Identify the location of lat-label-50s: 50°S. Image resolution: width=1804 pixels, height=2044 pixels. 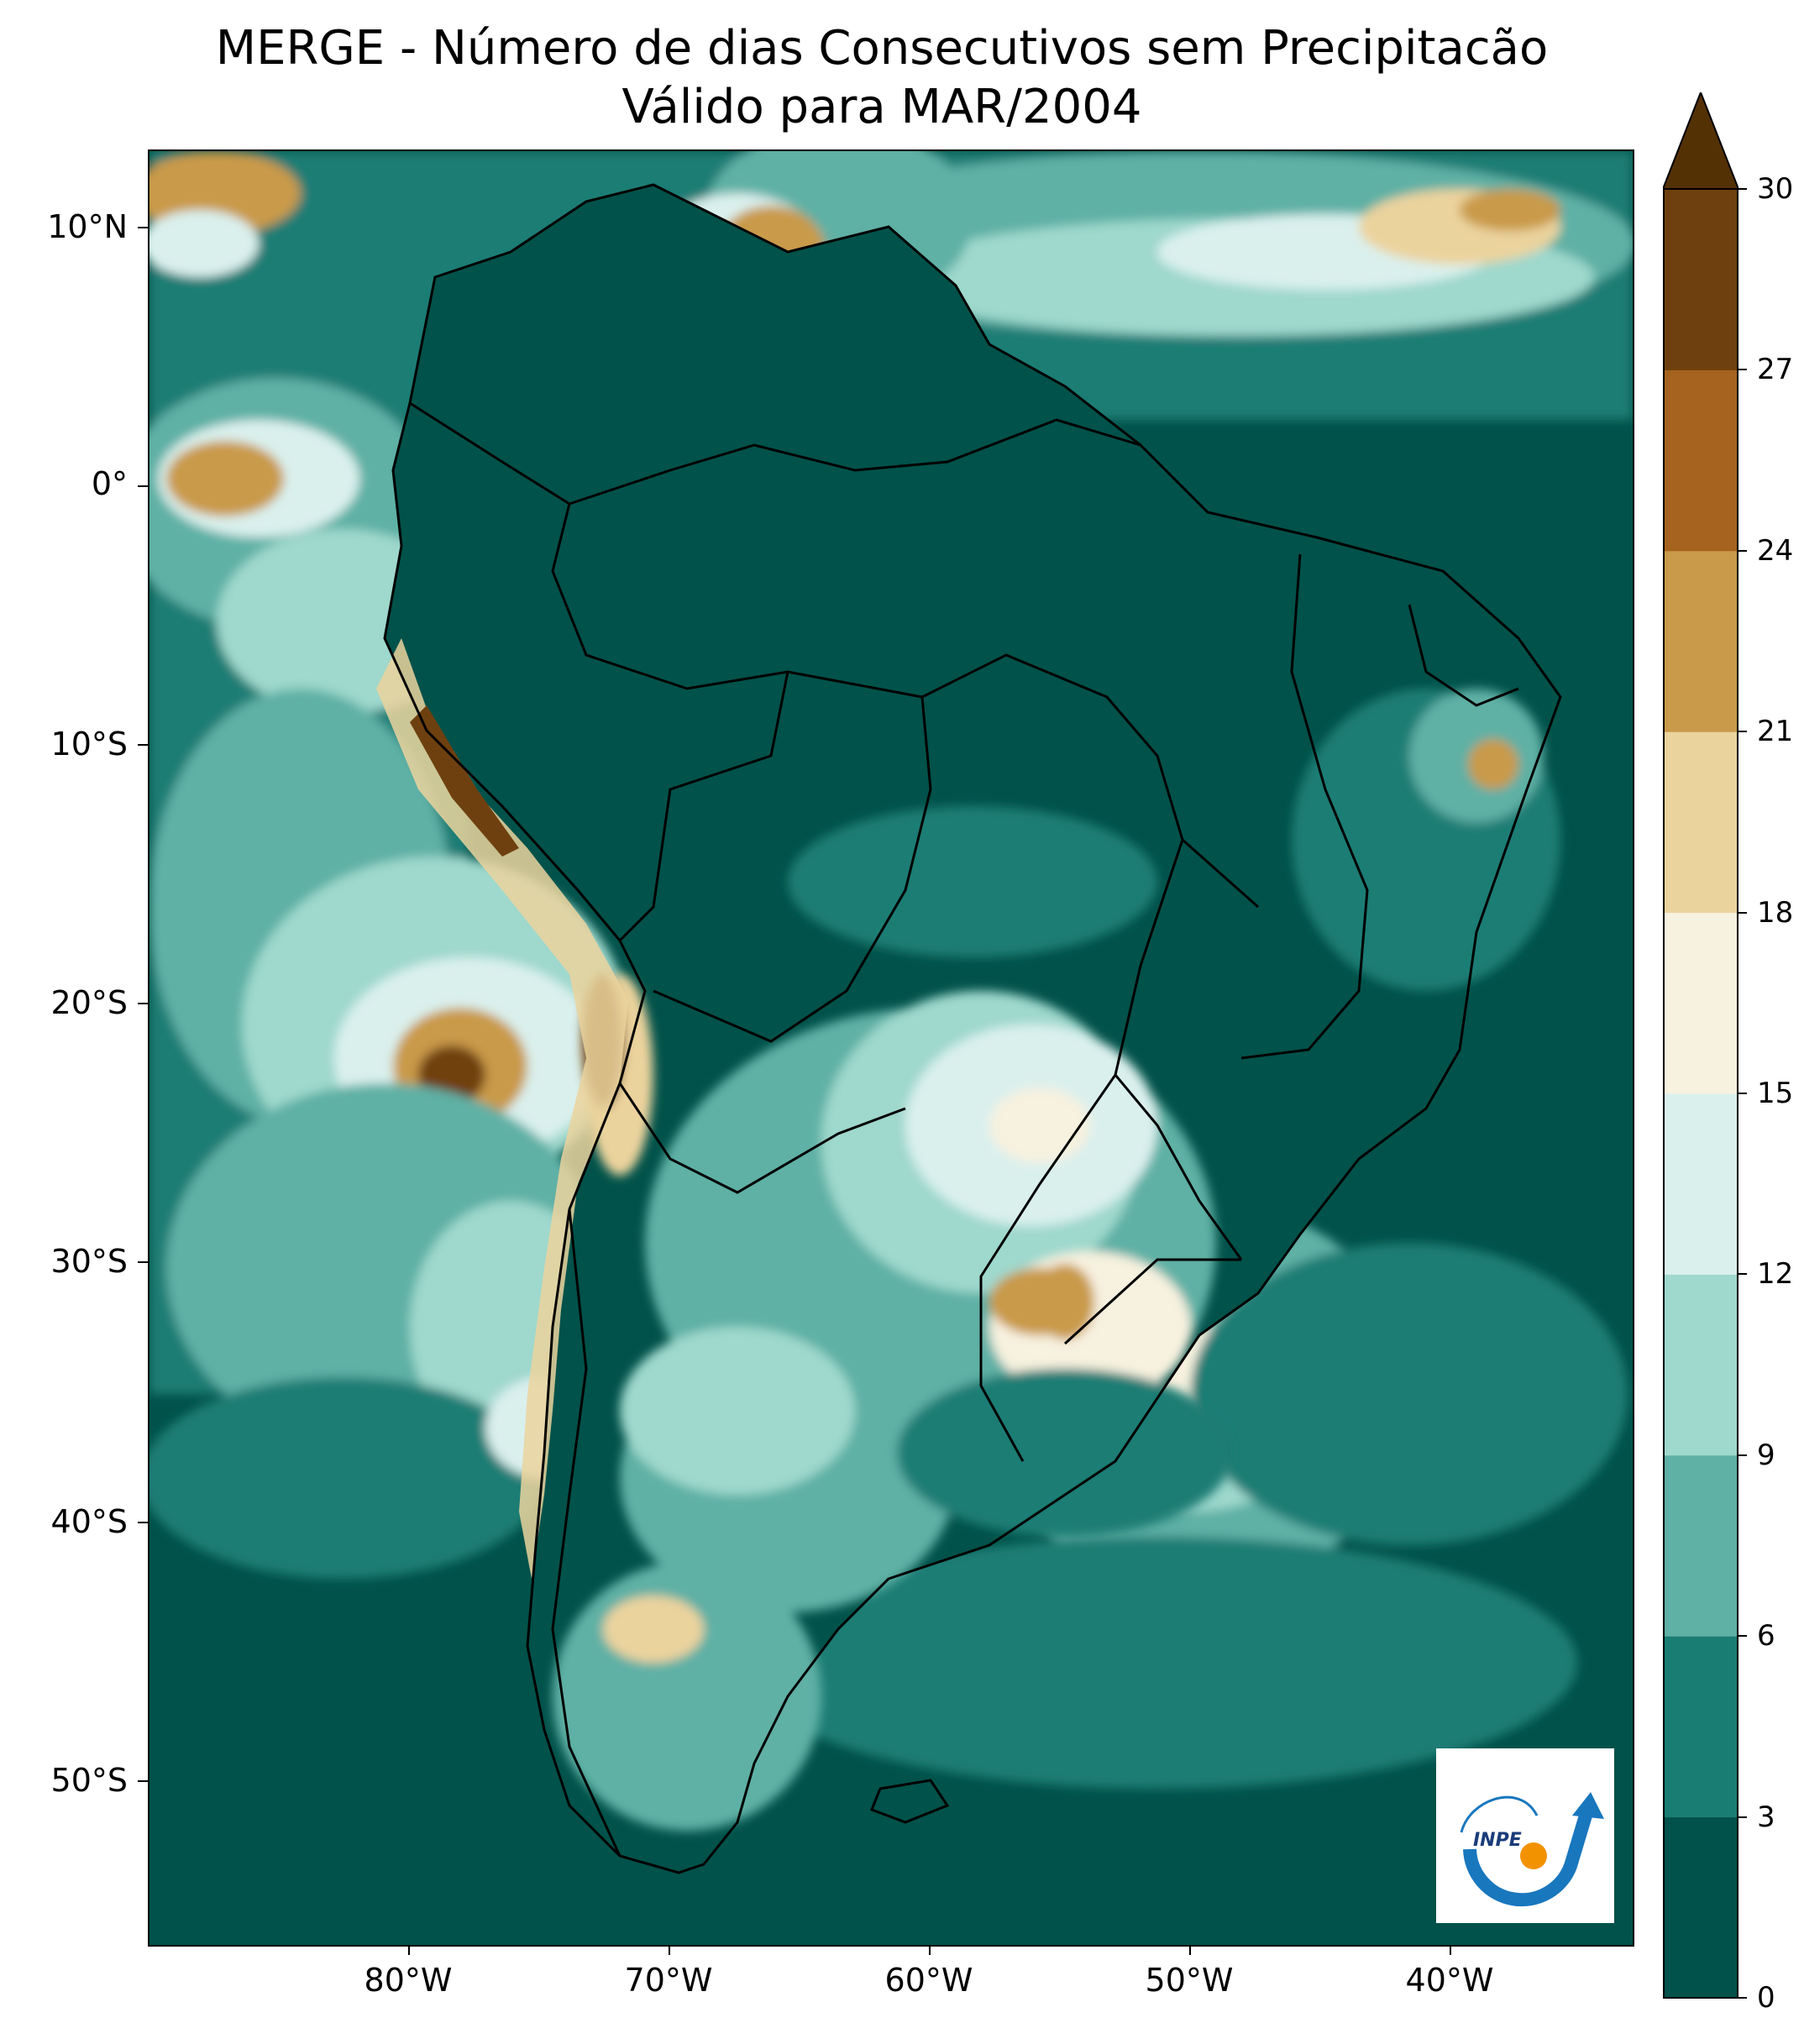
(89, 1780).